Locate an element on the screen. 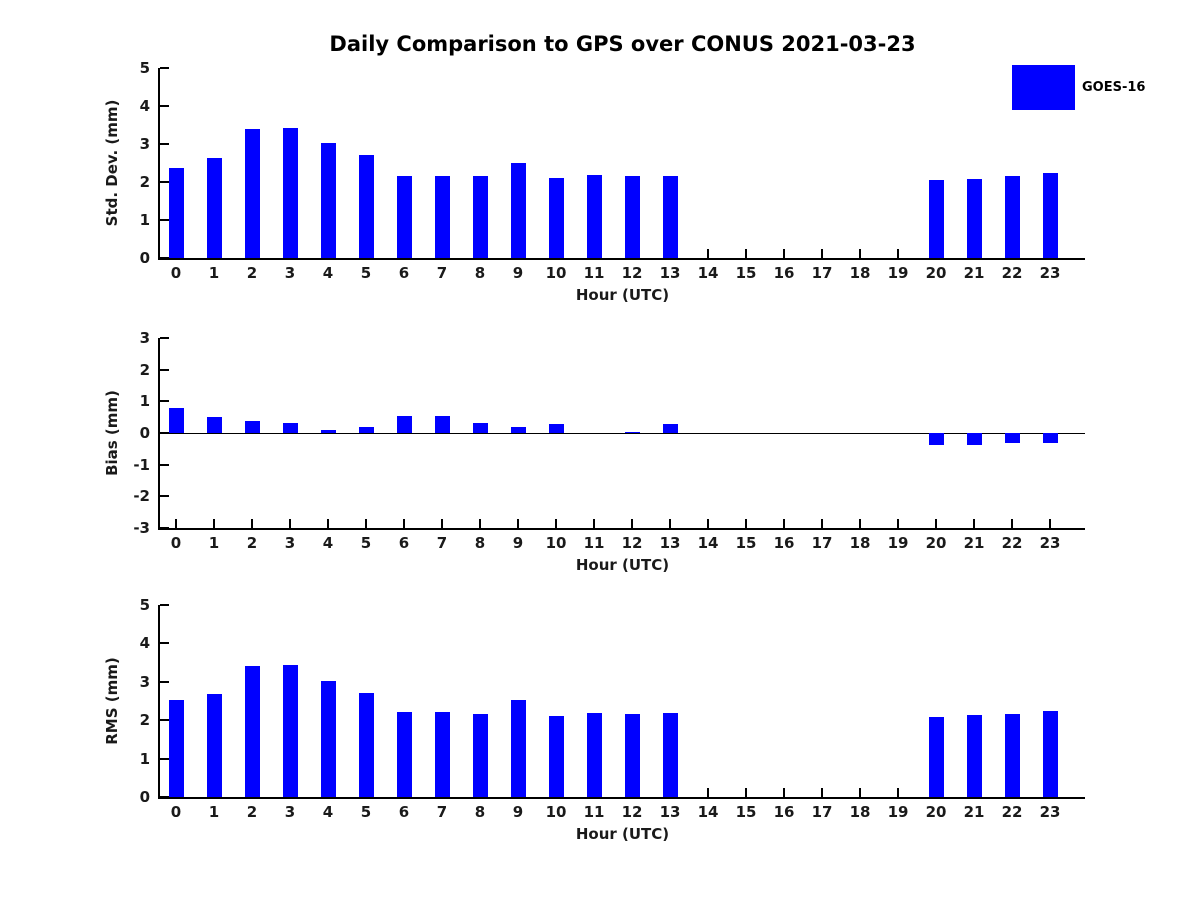  x-tick-label: 23 is located at coordinates (1050, 543).